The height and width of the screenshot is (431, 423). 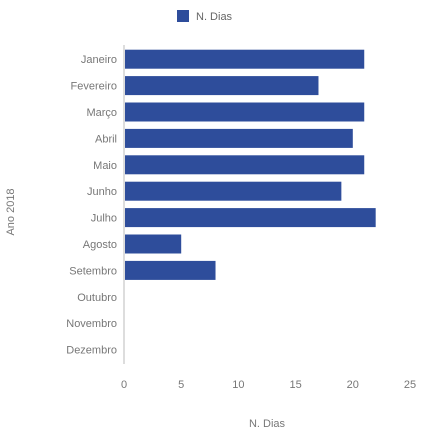 I want to click on x-tick-label-3: 15, so click(x=295, y=385).